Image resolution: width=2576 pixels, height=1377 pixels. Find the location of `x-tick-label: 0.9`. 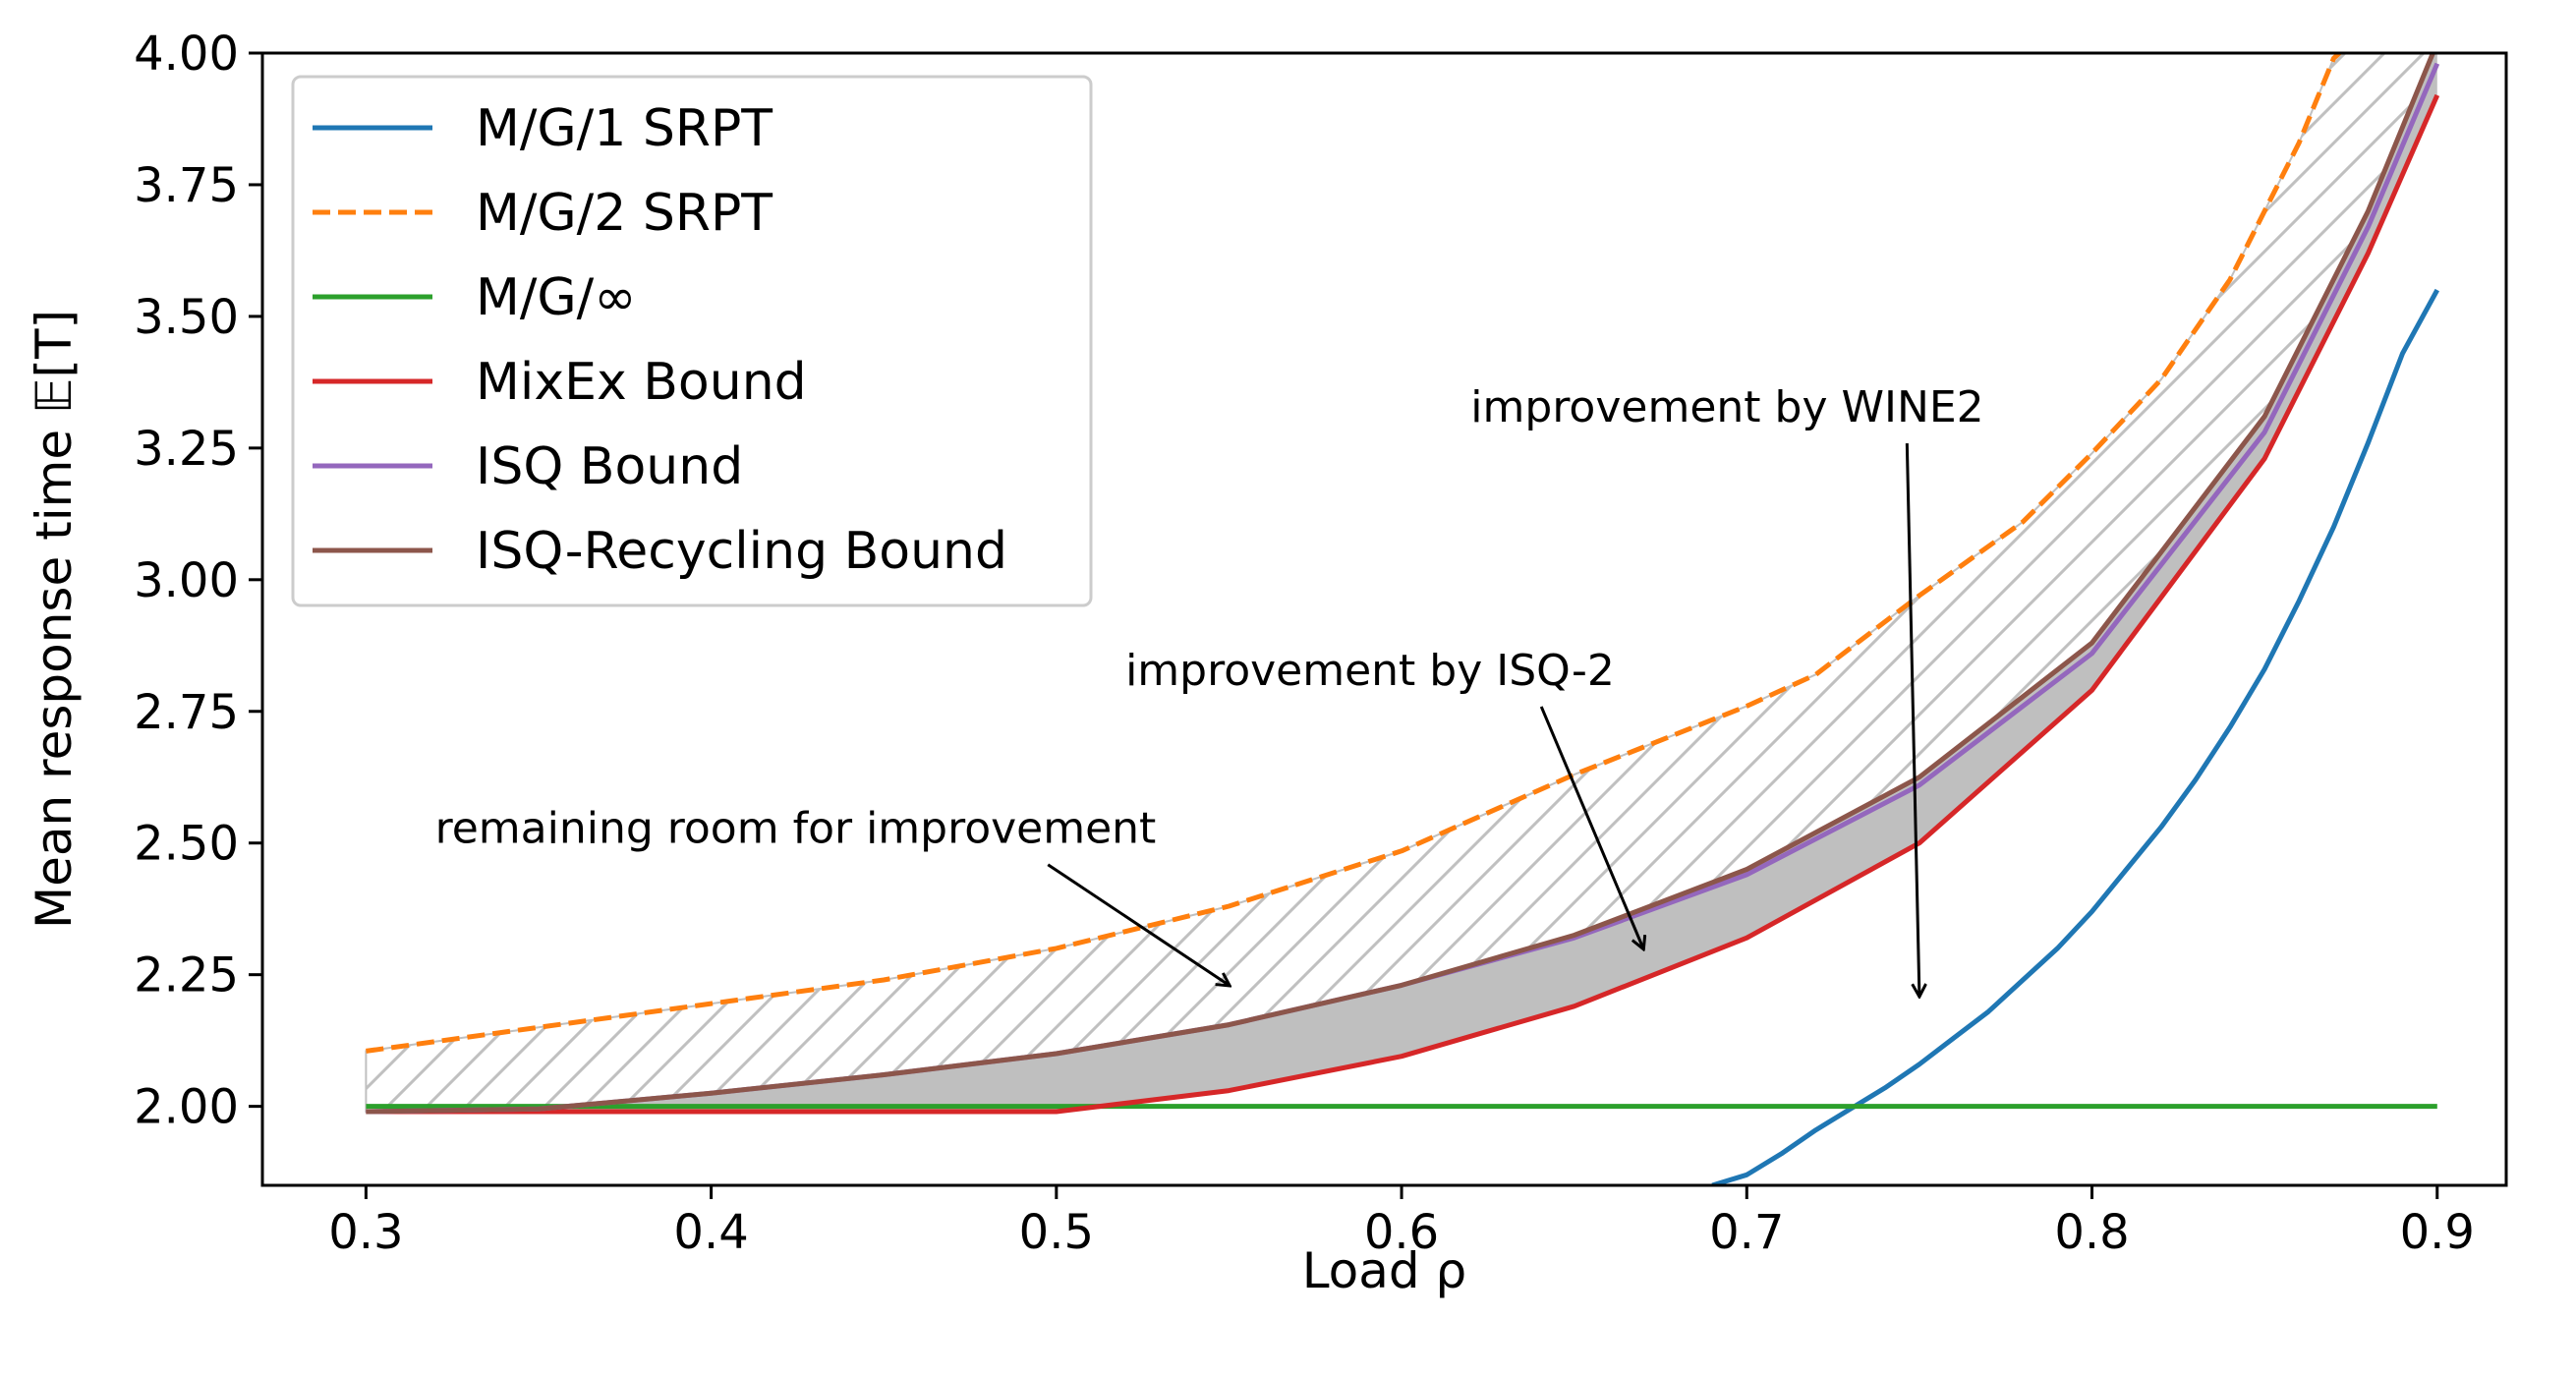

x-tick-label: 0.9 is located at coordinates (2438, 1232).